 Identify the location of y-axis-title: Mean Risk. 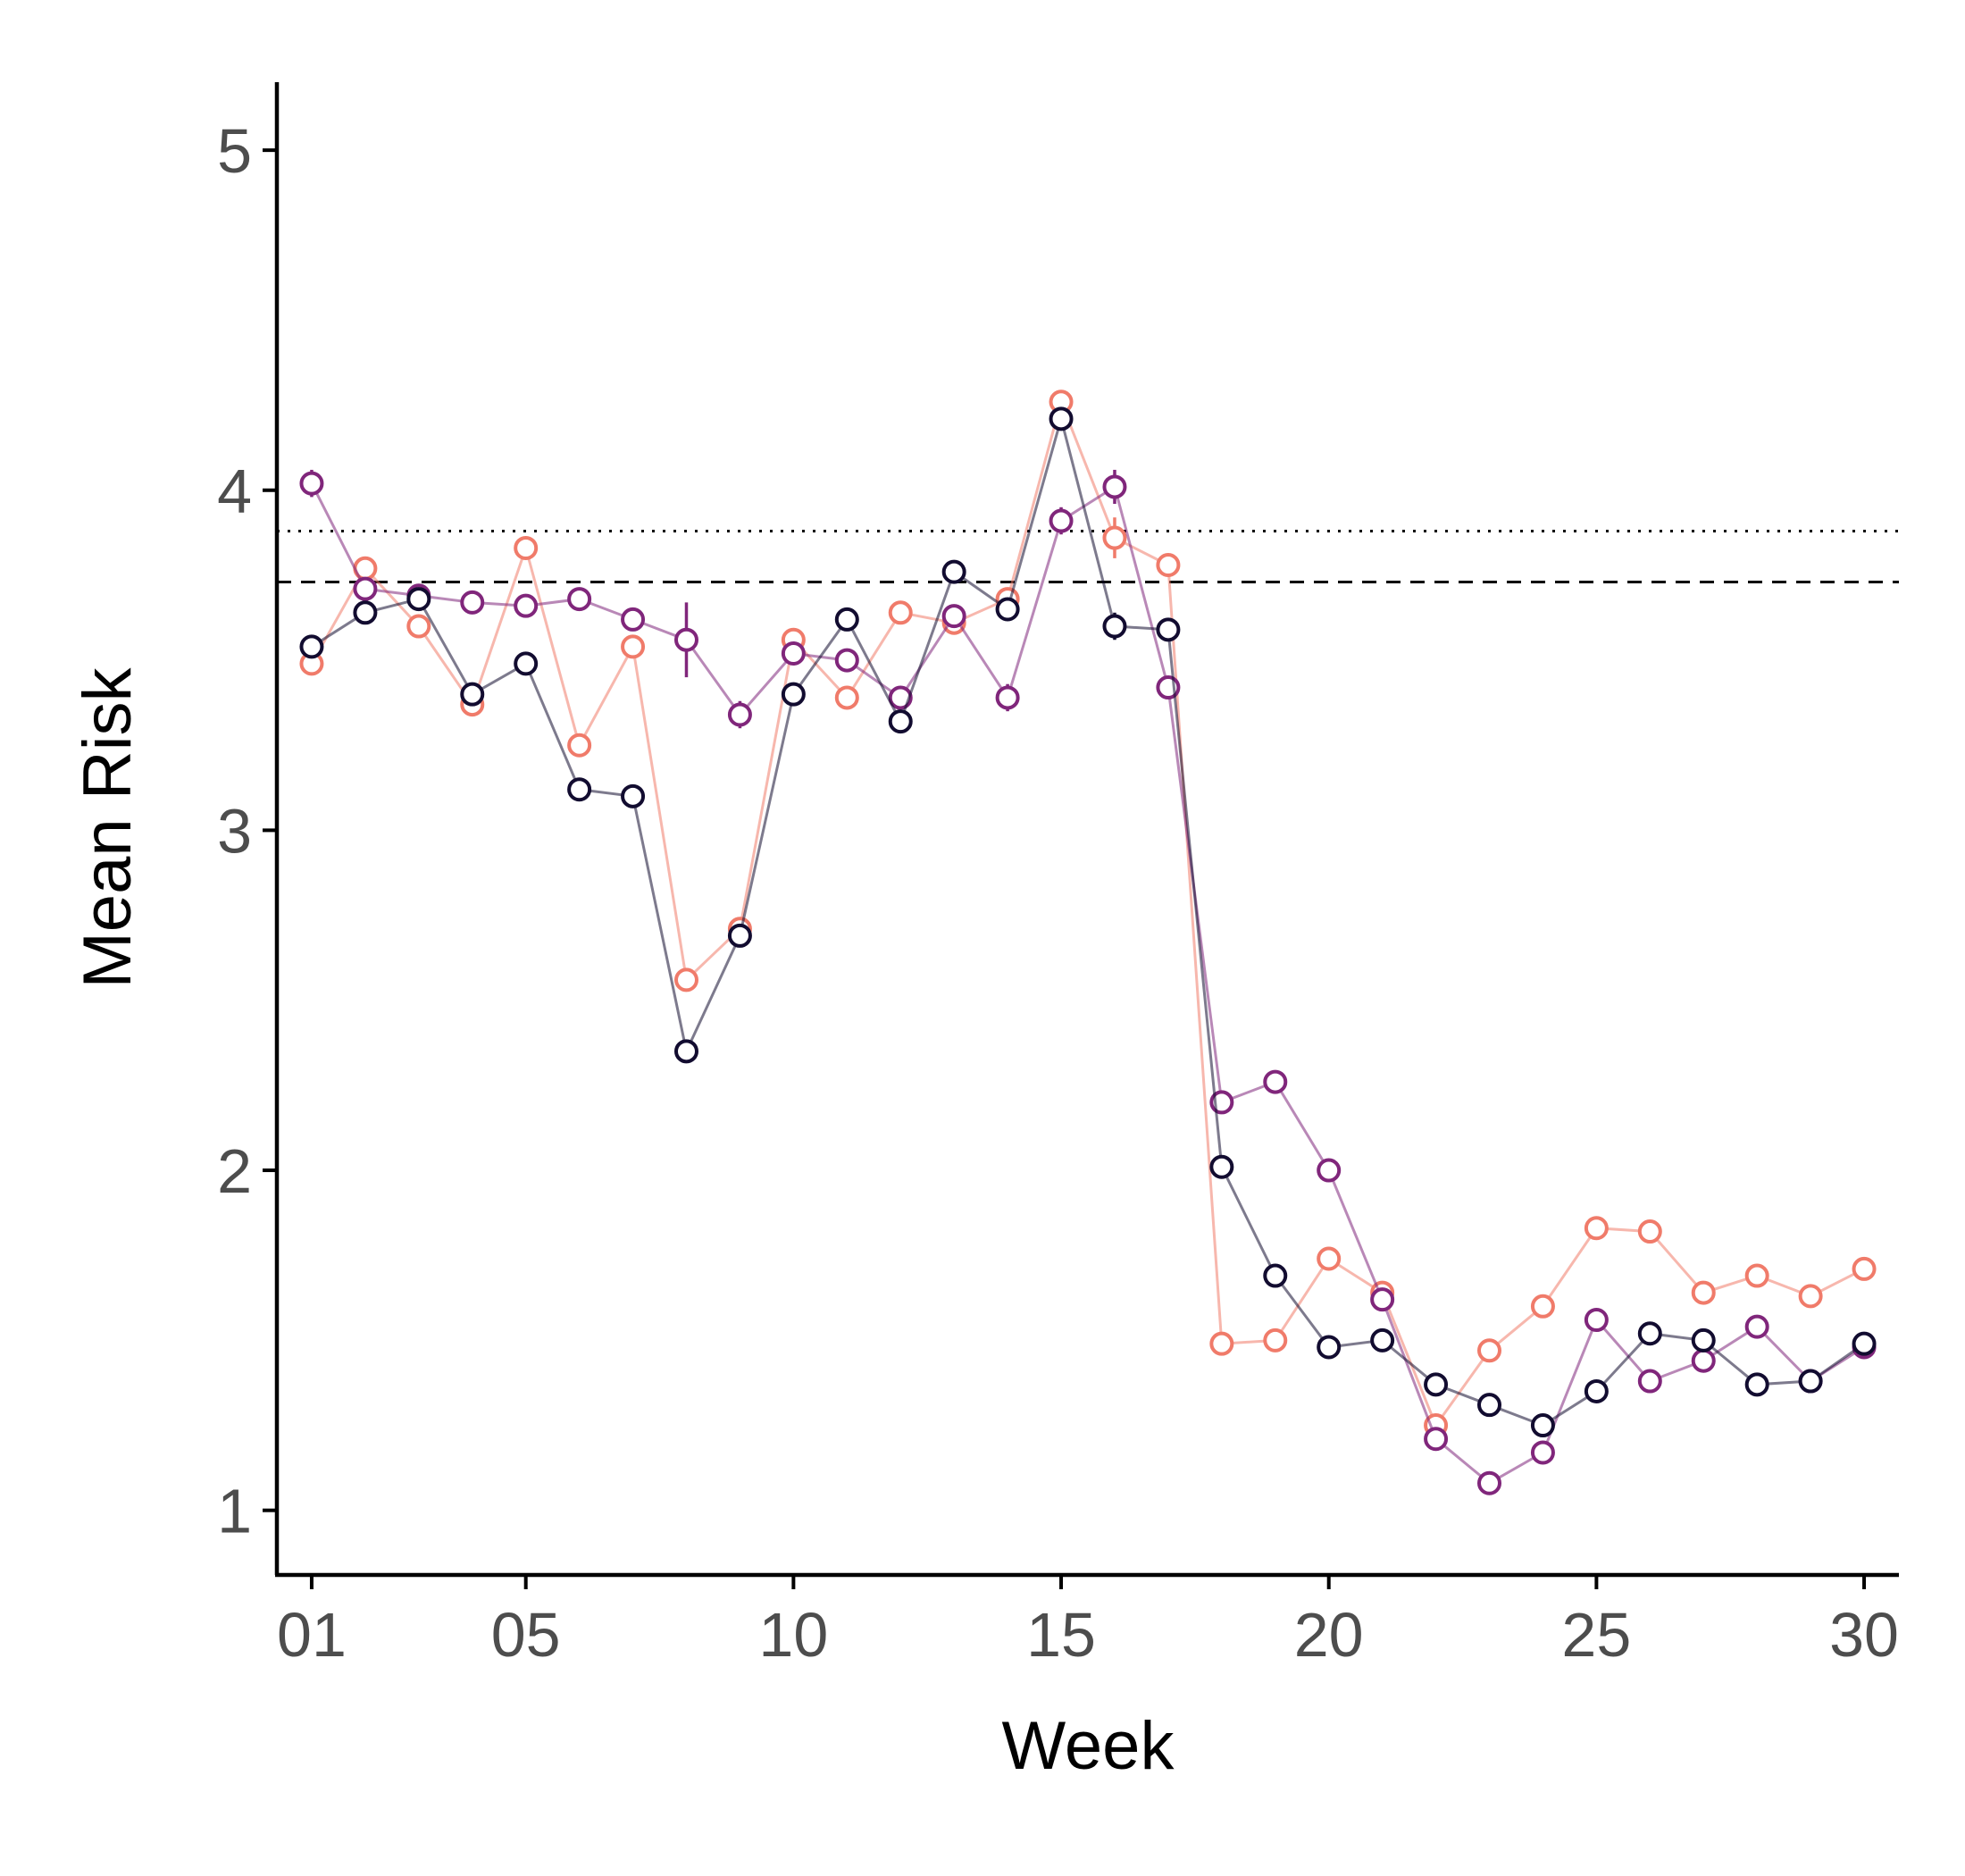
(108, 828).